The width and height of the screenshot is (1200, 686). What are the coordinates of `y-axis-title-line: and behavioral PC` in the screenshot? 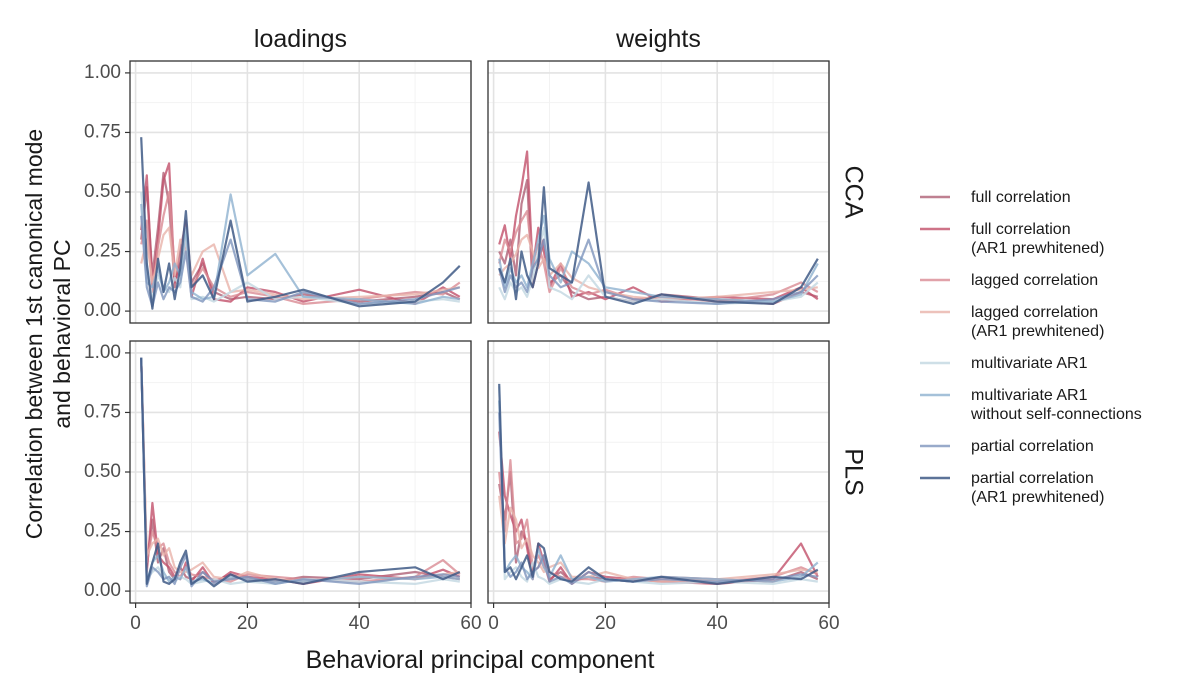 It's located at (62, 333).